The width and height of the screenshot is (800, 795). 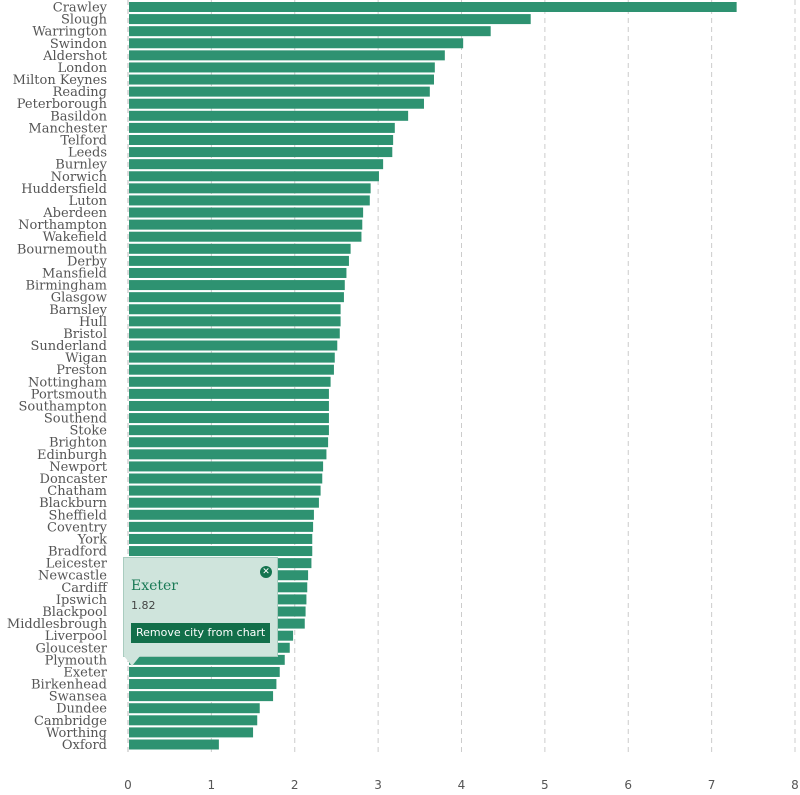 I want to click on category-label: Coventry, so click(x=77, y=527).